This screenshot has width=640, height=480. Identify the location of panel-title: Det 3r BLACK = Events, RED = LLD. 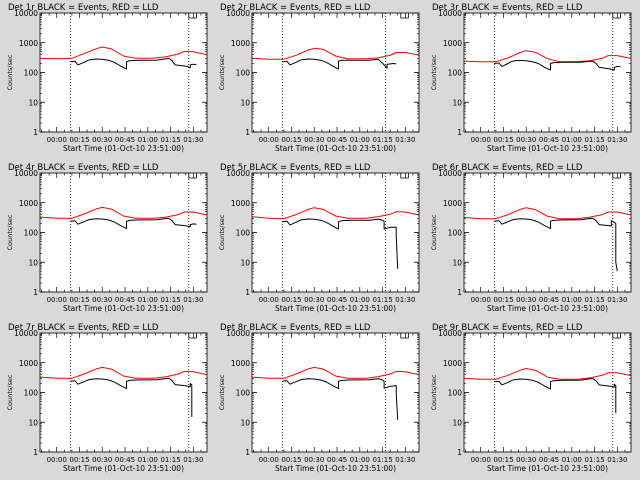
(507, 8).